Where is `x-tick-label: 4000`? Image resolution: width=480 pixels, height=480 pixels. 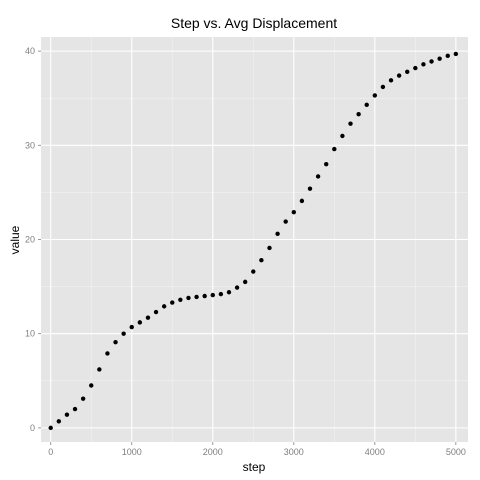
x-tick-label: 4000 is located at coordinates (375, 452).